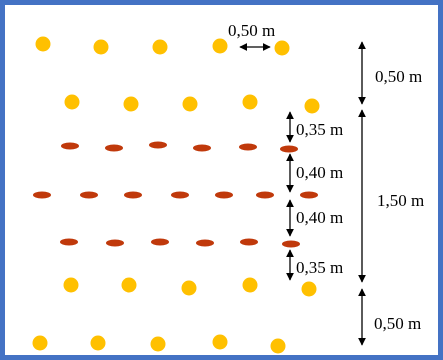  What do you see at coordinates (251, 30) in the screenshot?
I see `top-spacing-label: 0,50 m` at bounding box center [251, 30].